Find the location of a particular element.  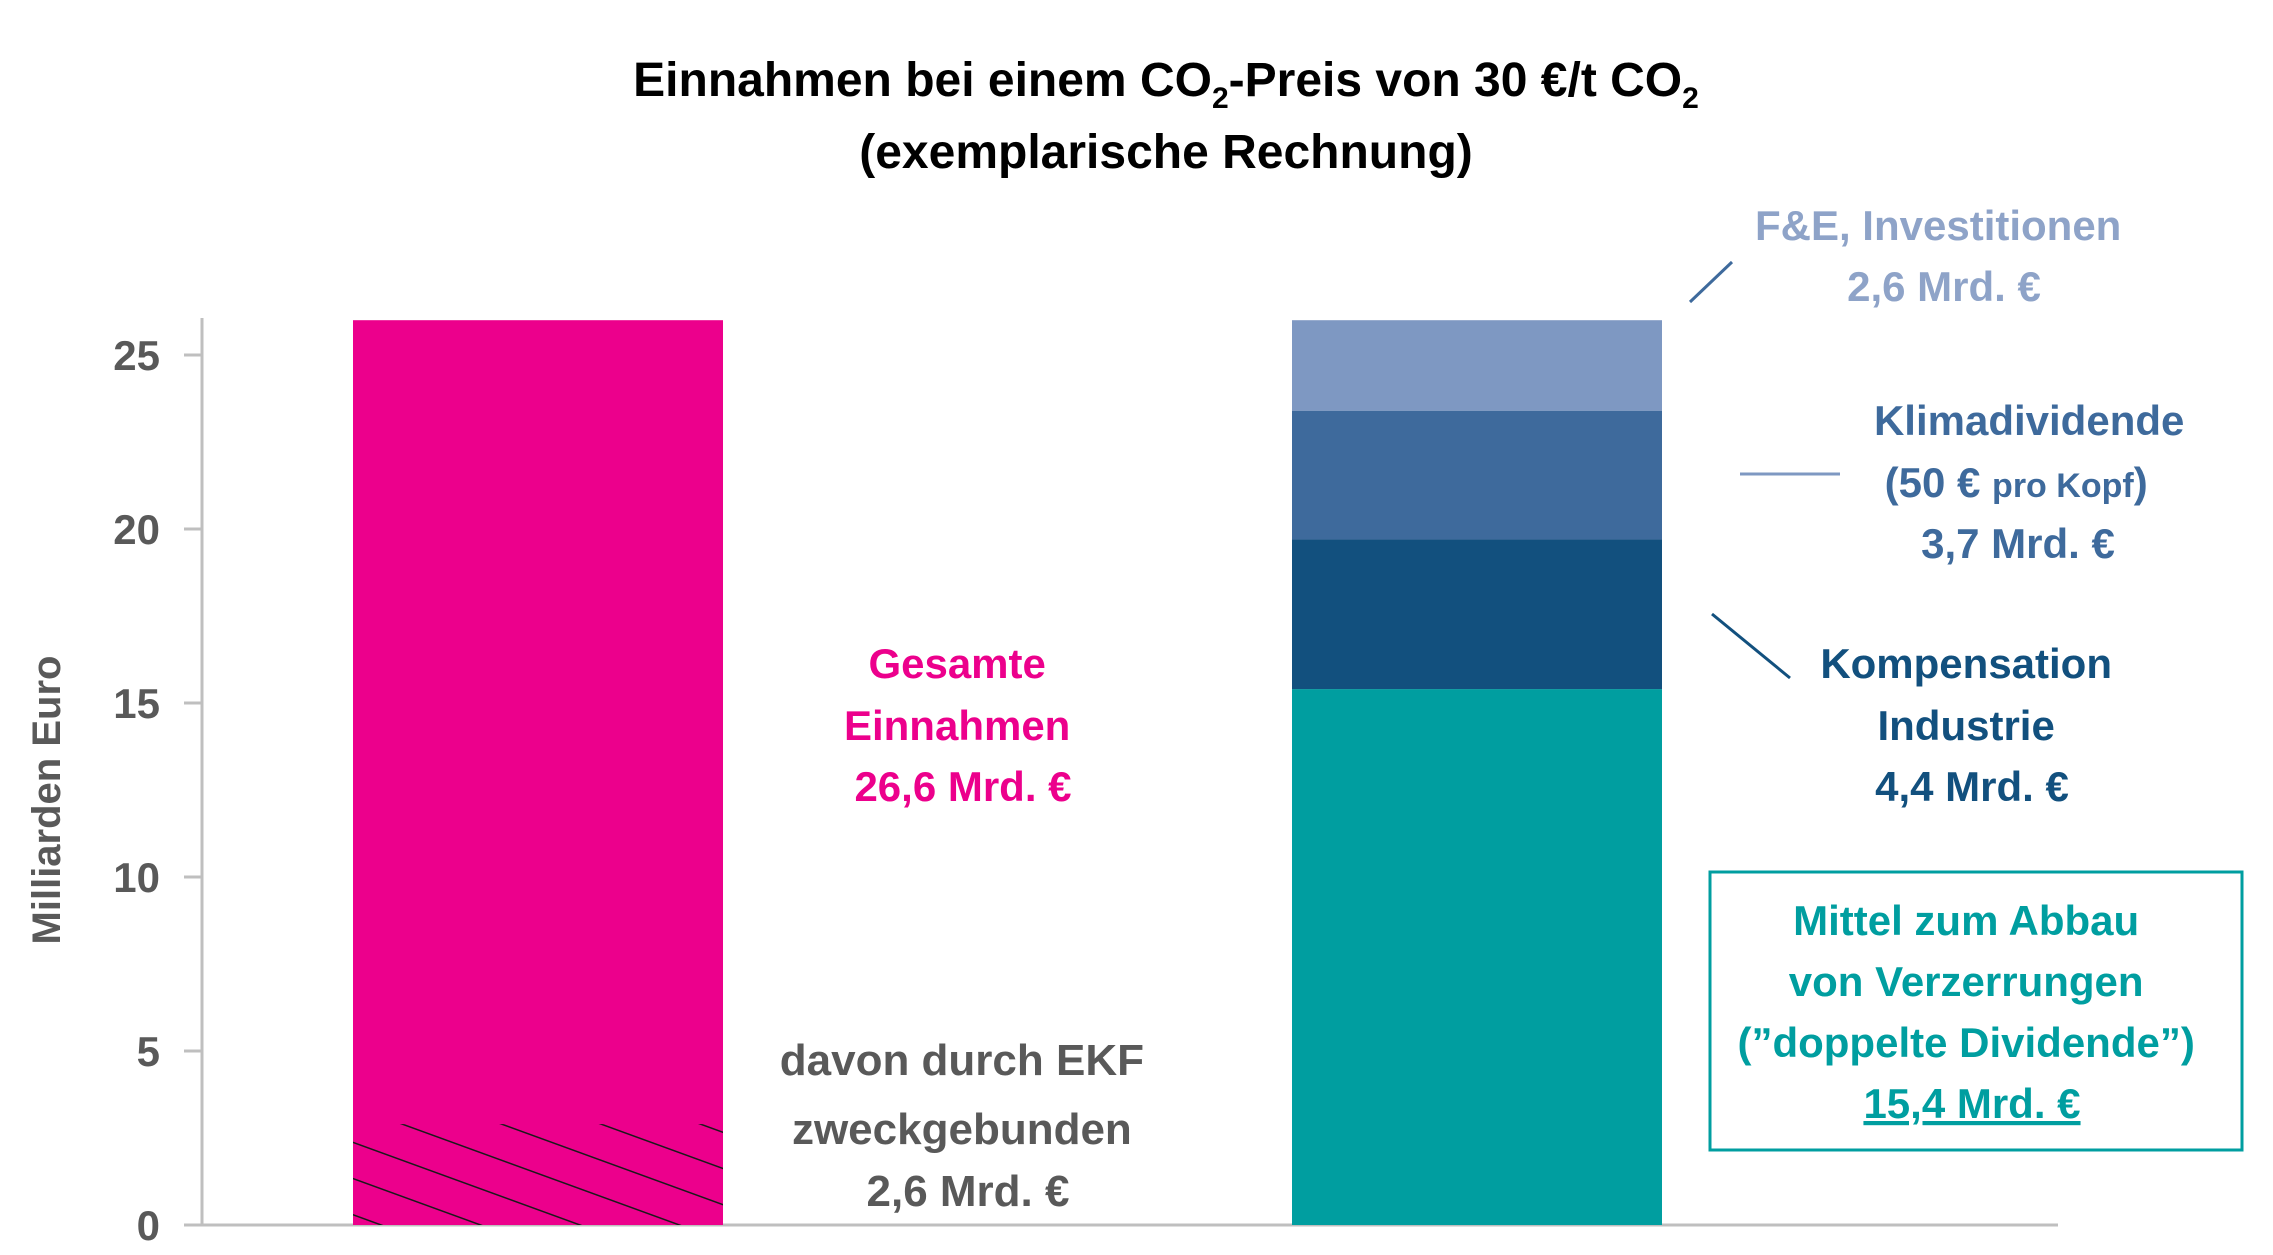

chart-title-line2: (exemplarische Rechnung) is located at coordinates (1166, 152).